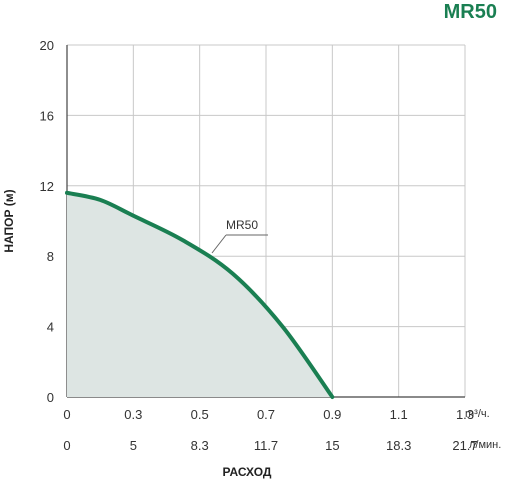 This screenshot has width=508, height=481. I want to click on x-tick-label-secondary: 5, so click(133, 445).